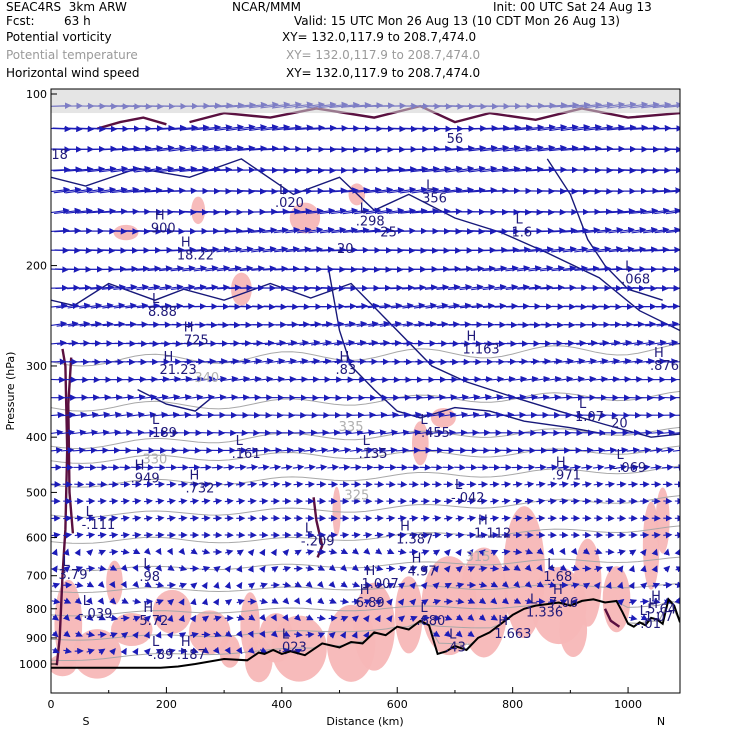 This screenshot has height=740, width=740. What do you see at coordinates (72, 55) in the screenshot?
I see `field-name-potential-temperature: Potential temperature` at bounding box center [72, 55].